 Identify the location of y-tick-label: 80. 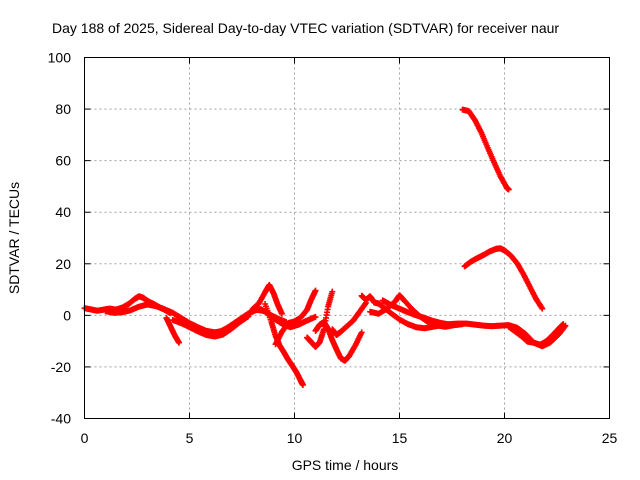
(63, 109).